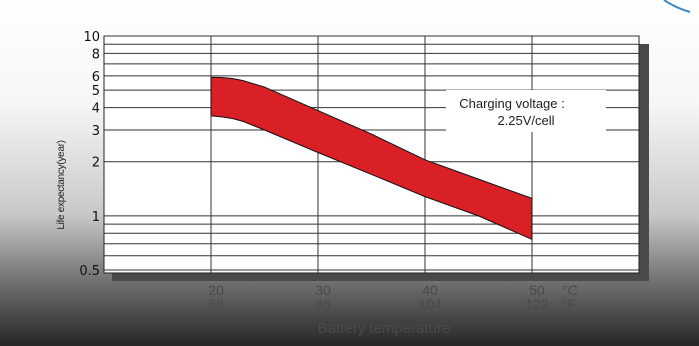 This screenshot has width=699, height=346. Describe the element at coordinates (216, 304) in the screenshot. I see `x-tick-label-f: 68` at that location.